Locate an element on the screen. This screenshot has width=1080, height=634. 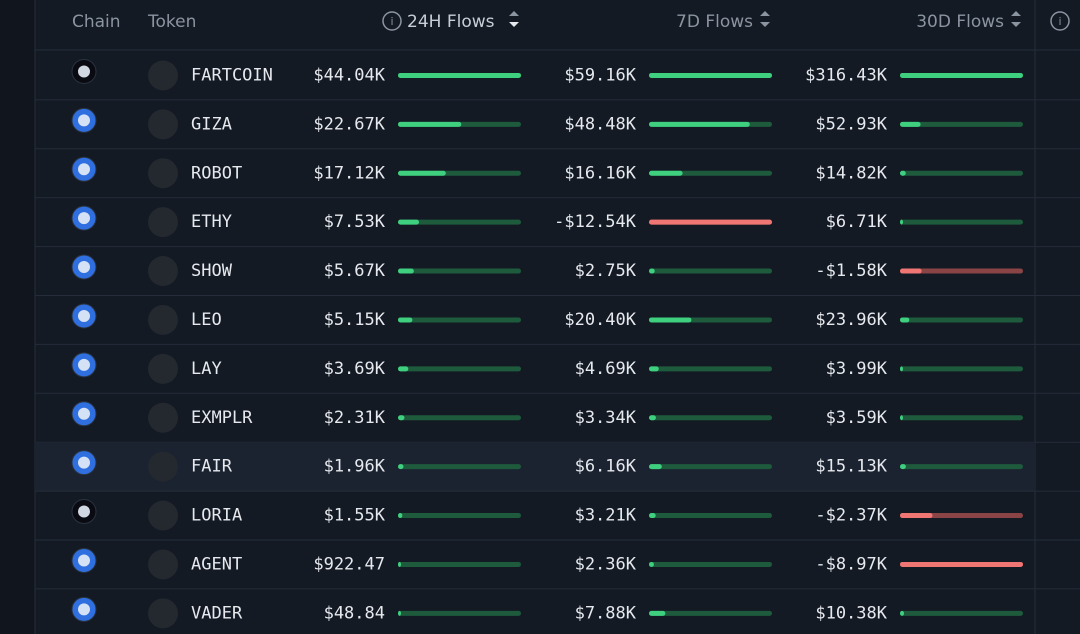
flow-value: $48.84 is located at coordinates (354, 613).